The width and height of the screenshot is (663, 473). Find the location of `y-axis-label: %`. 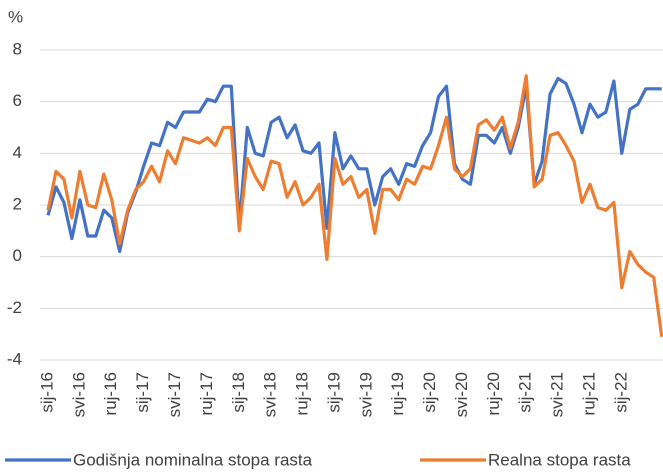

y-axis-label: % is located at coordinates (15, 16).